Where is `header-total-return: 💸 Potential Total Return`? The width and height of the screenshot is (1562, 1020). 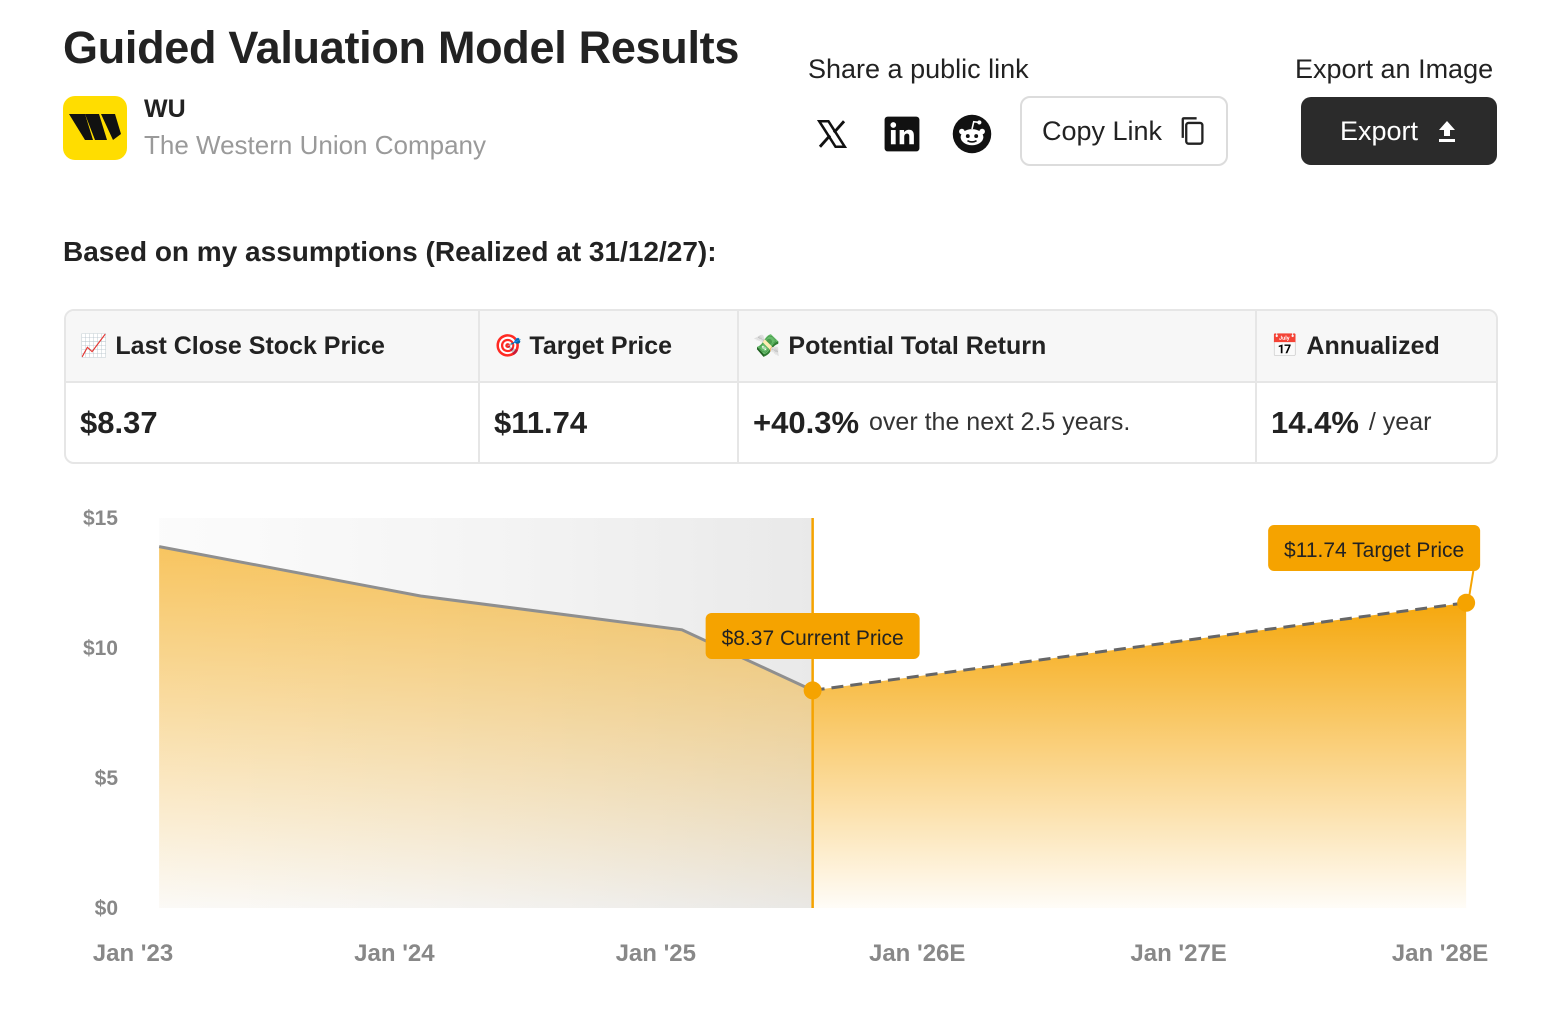 header-total-return: 💸 Potential Total Return is located at coordinates (998, 347).